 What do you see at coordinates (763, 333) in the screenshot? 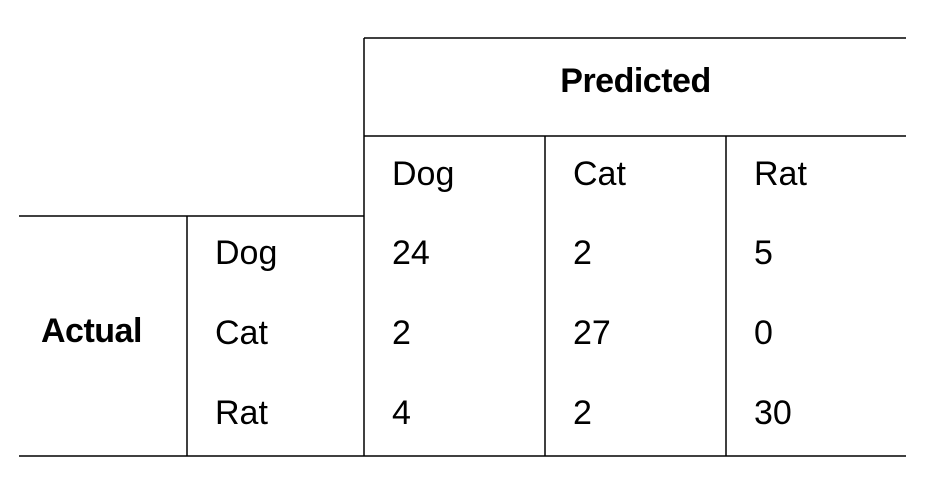
I see `cell-cat-rat: 0` at bounding box center [763, 333].